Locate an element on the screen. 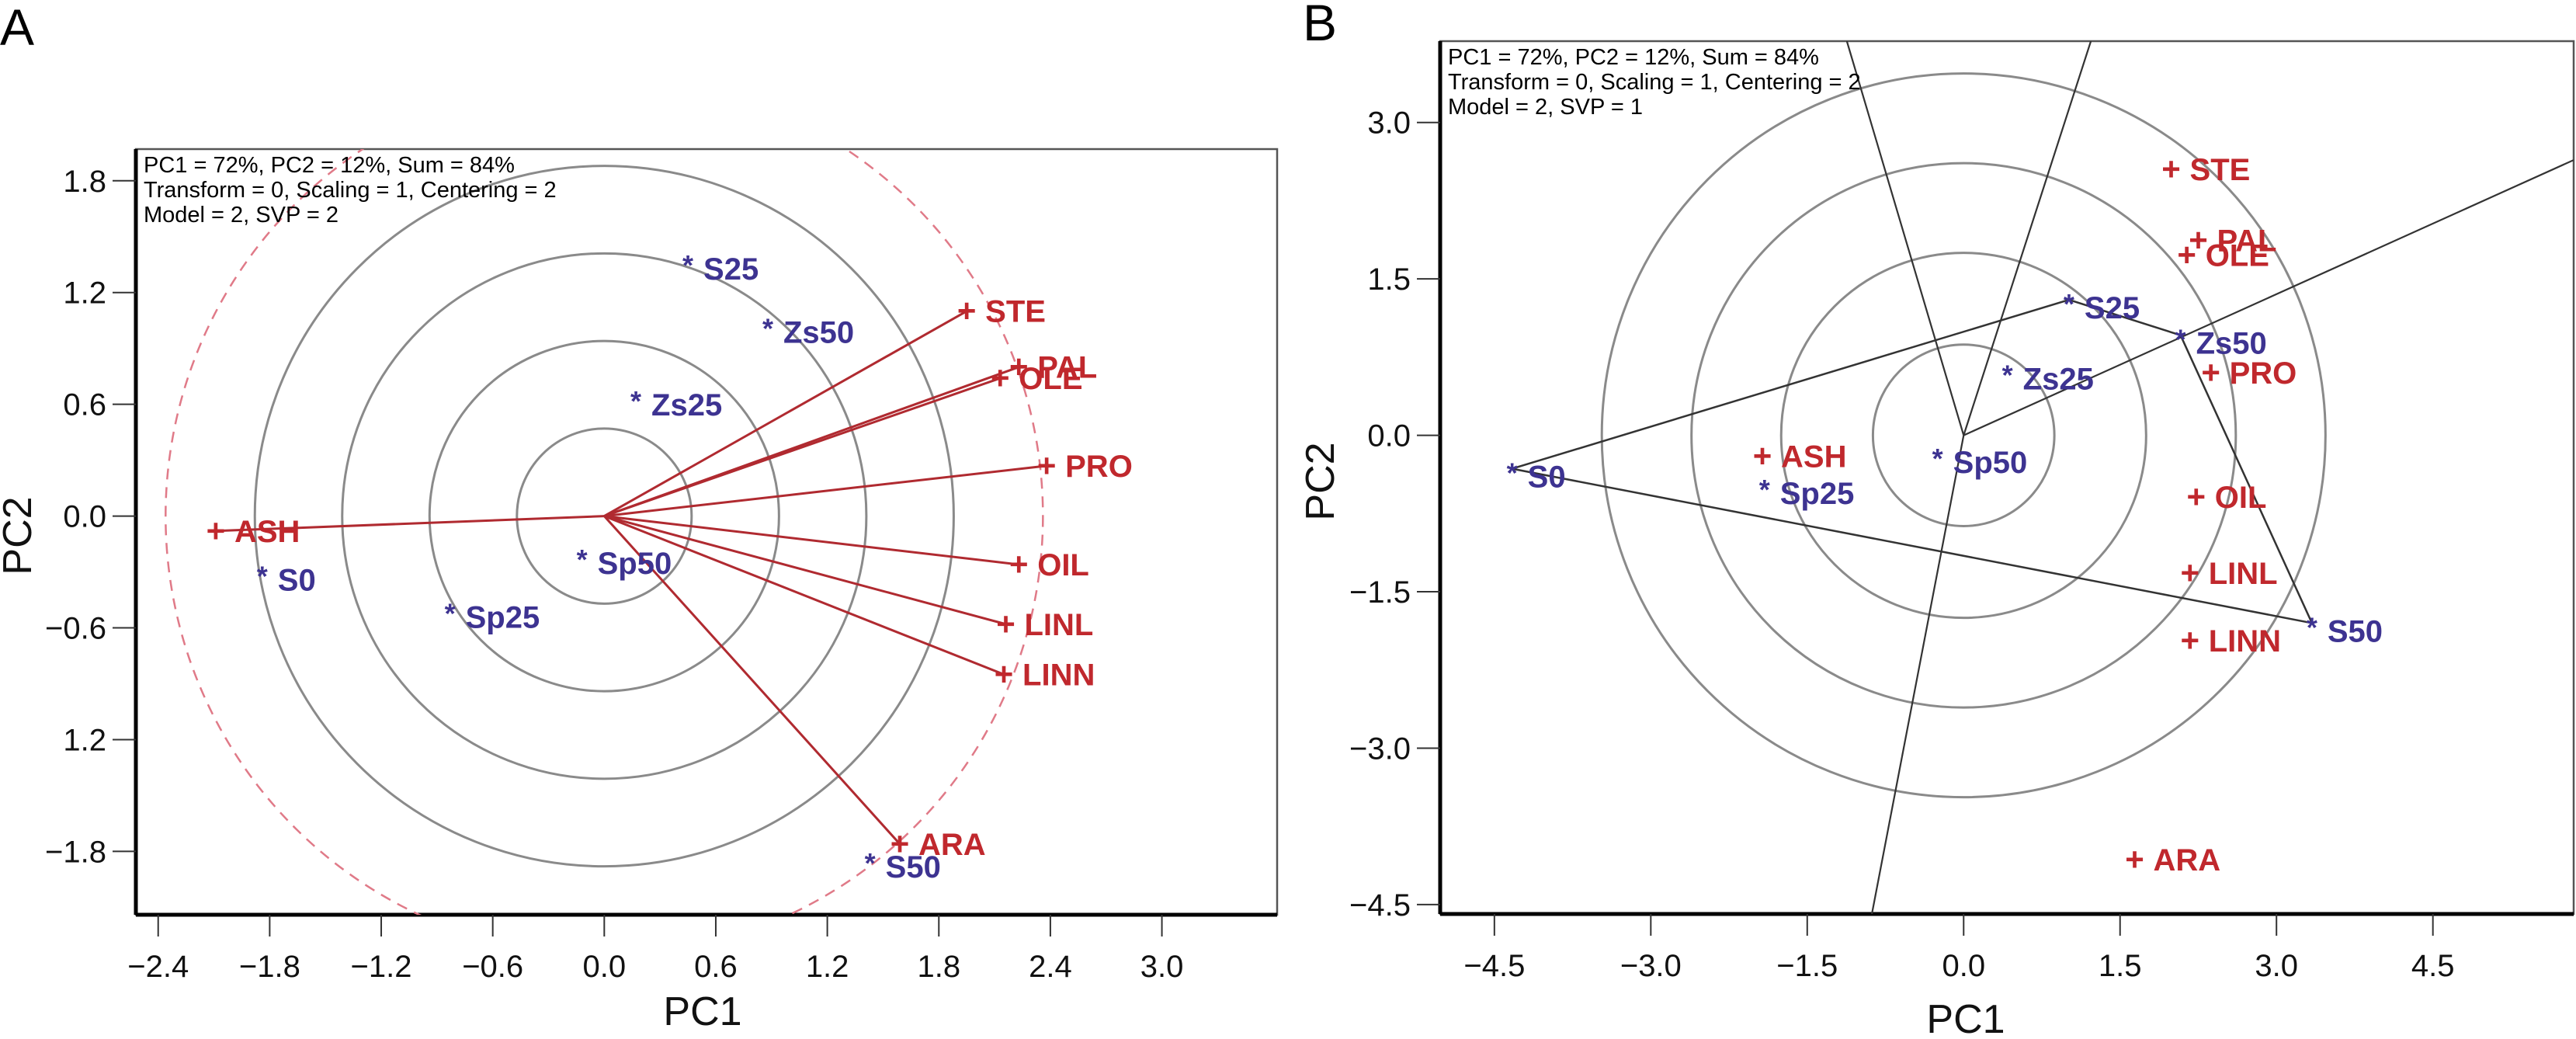 This screenshot has width=2576, height=1039. y-axis-title: PC2 is located at coordinates (1320, 481).